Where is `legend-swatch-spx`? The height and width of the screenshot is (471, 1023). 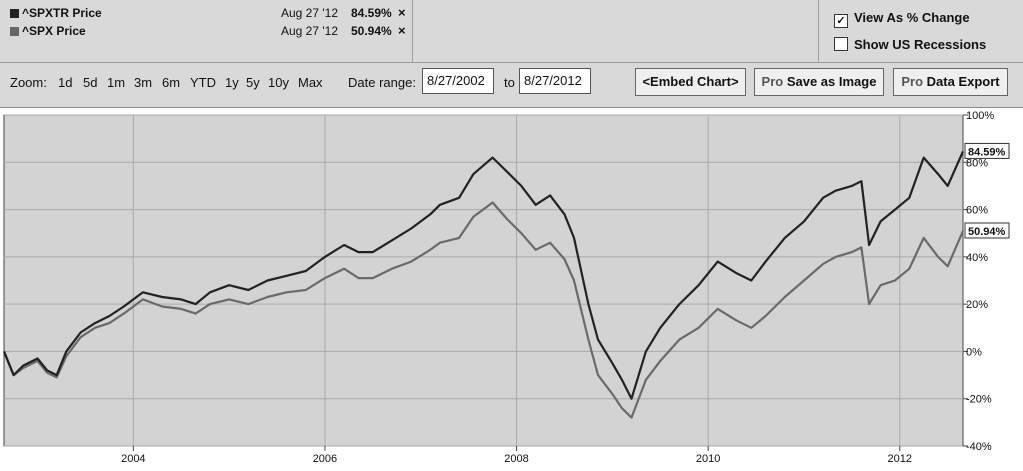 legend-swatch-spx is located at coordinates (14, 31).